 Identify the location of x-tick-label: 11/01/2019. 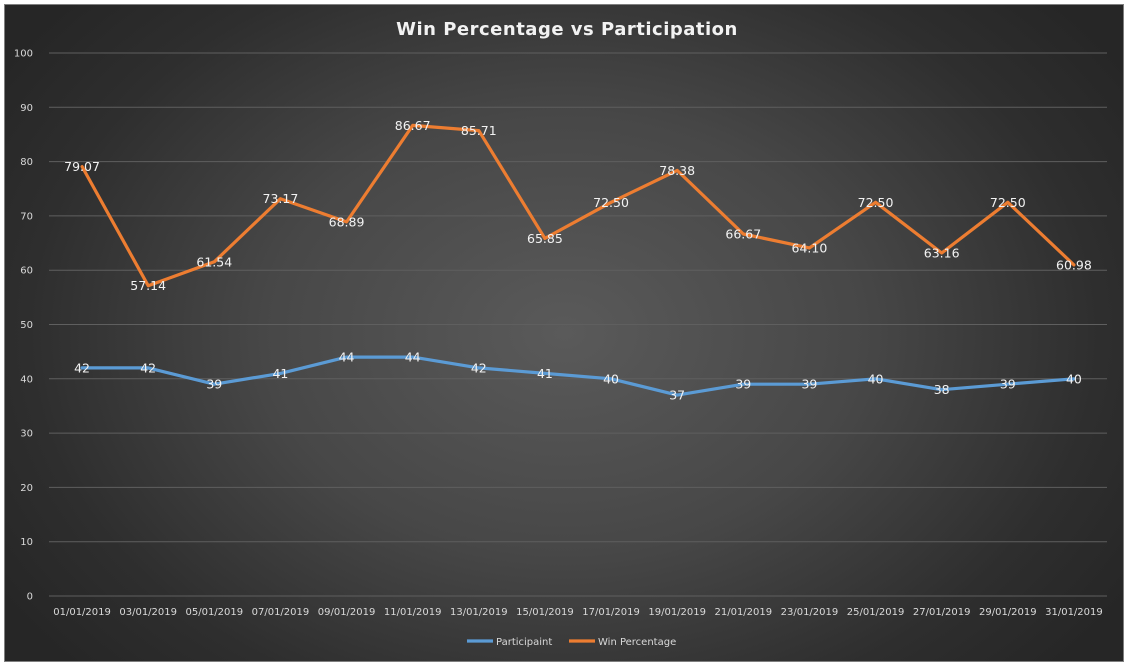
(413, 612).